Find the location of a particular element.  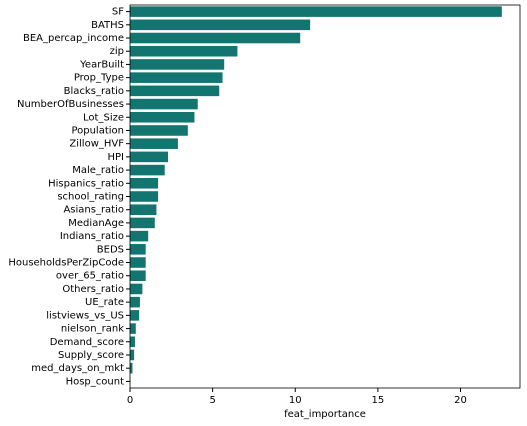

y-tick-label: listviews_vs_US is located at coordinates (85, 315).